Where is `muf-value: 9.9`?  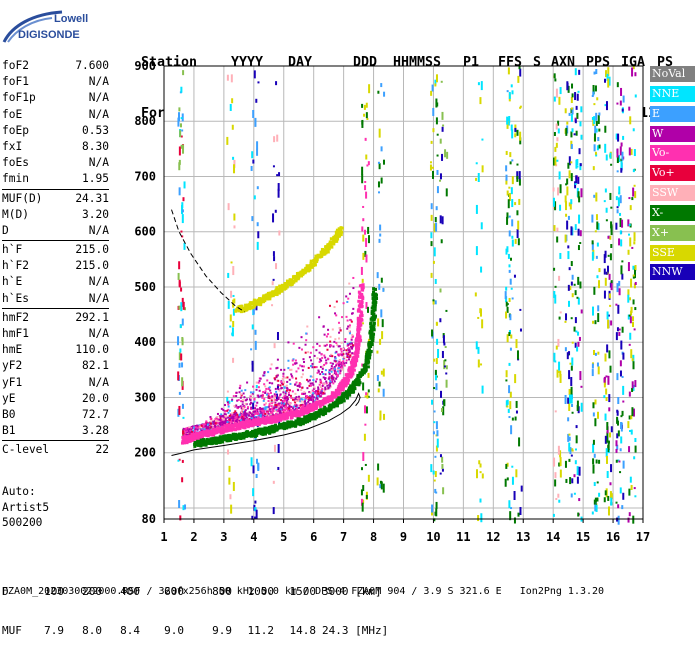 muf-value: 9.9 is located at coordinates (222, 630).